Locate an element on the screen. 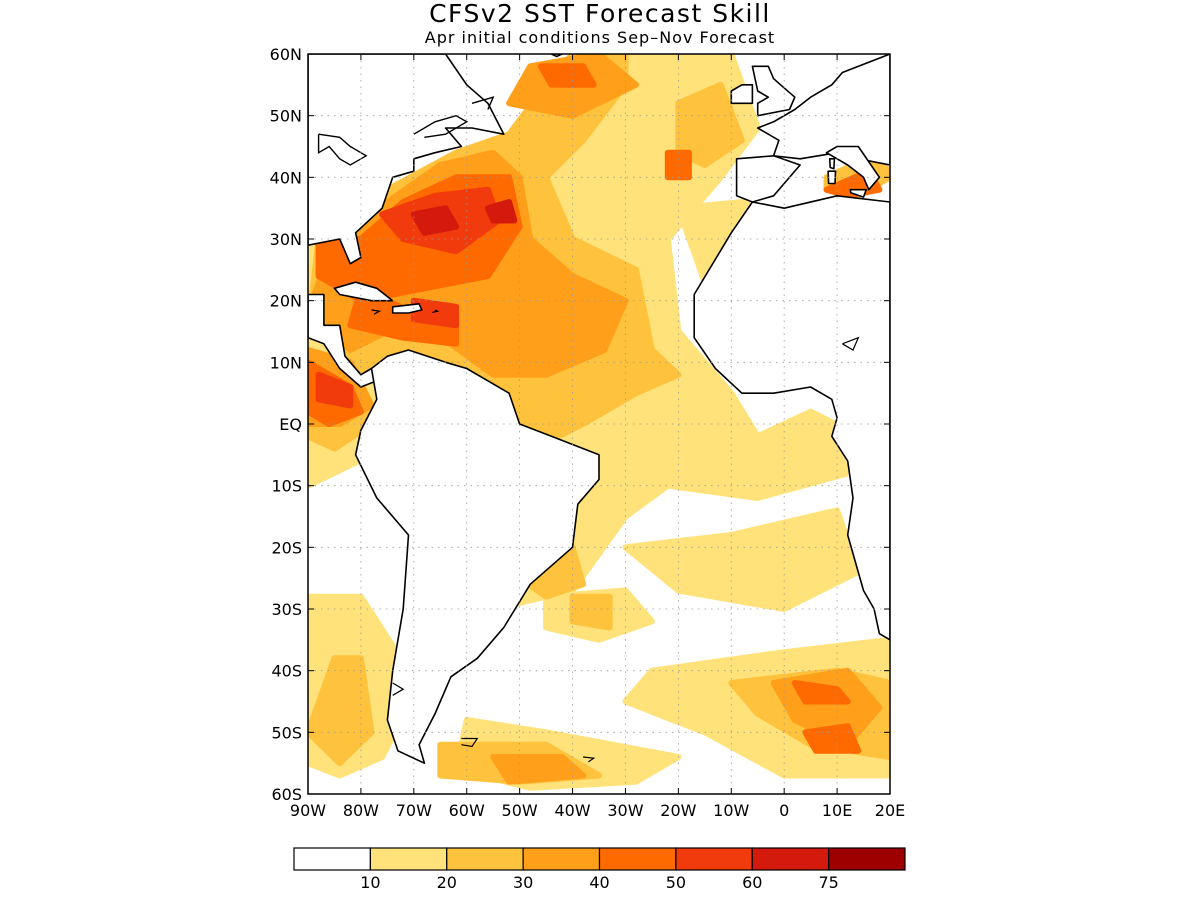 The width and height of the screenshot is (1200, 900). coast-puerto-rico is located at coordinates (436, 311).